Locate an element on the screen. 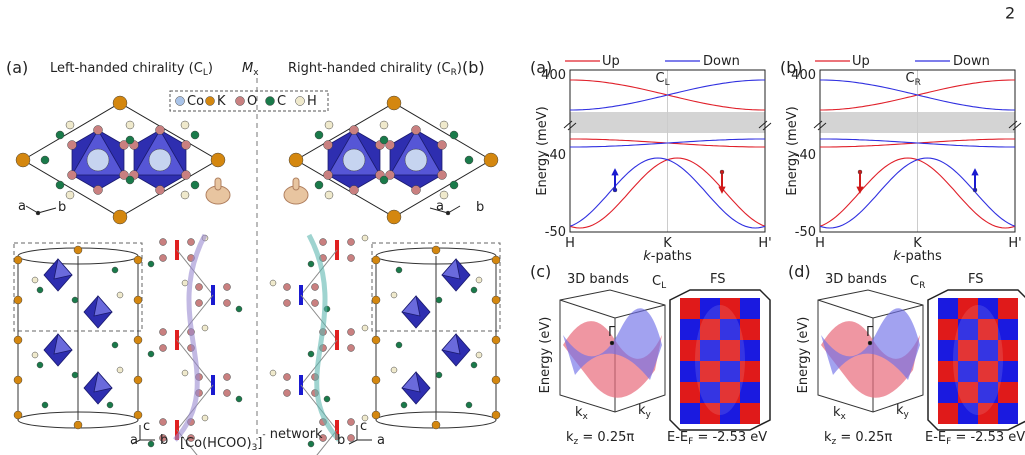  axis-label: a is located at coordinates (381, 440).